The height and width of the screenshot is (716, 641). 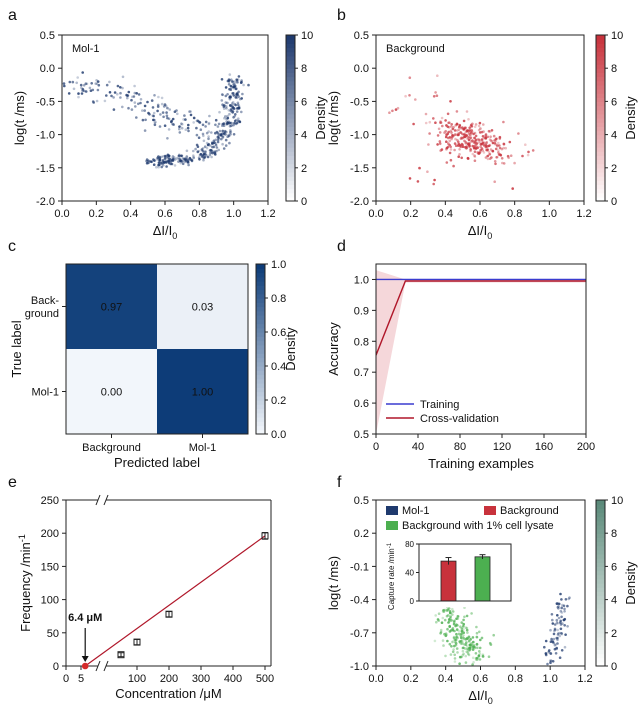 I want to click on cell-label: 0.00, so click(x=111, y=393).